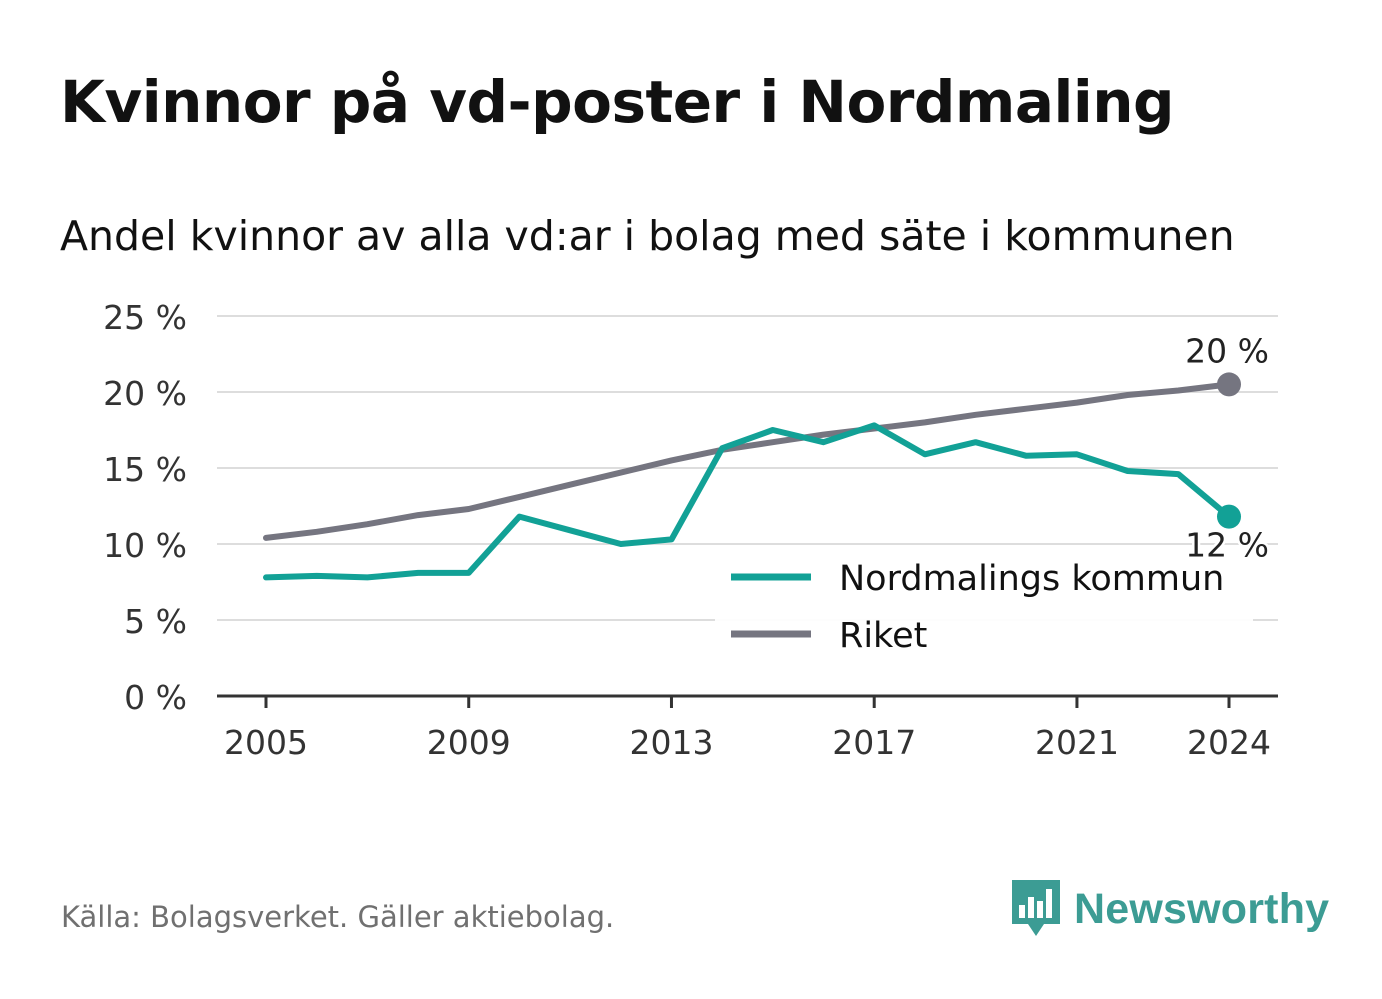 Image resolution: width=1382 pixels, height=999 pixels. What do you see at coordinates (1036, 908) in the screenshot?
I see `bar-chart-speech-bubble-icon` at bounding box center [1036, 908].